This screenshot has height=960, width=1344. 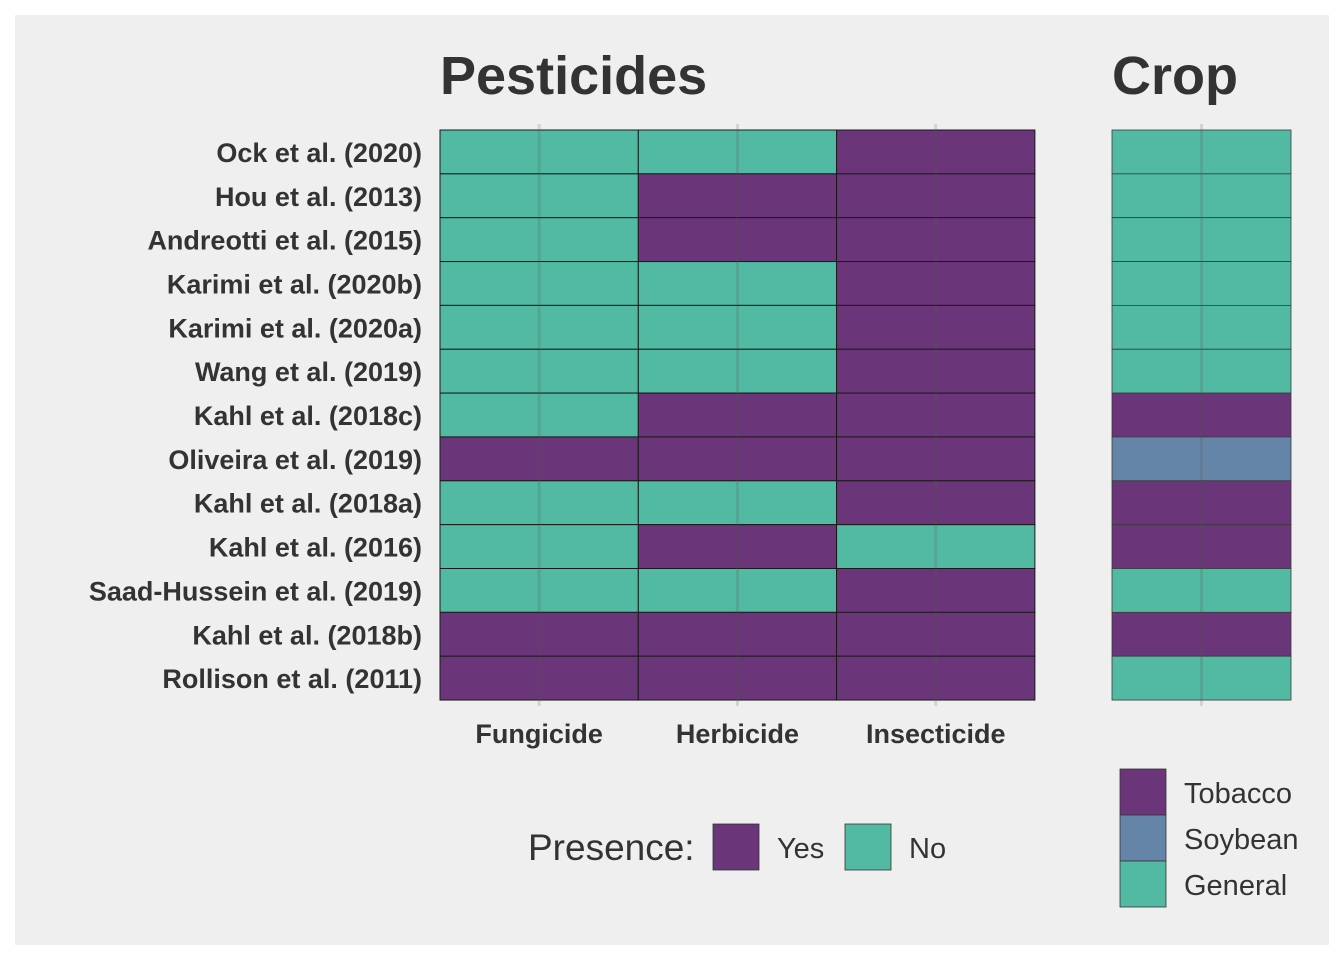 I want to click on column-labels: Fungicide Herbicide Insecticide, so click(x=740, y=734).